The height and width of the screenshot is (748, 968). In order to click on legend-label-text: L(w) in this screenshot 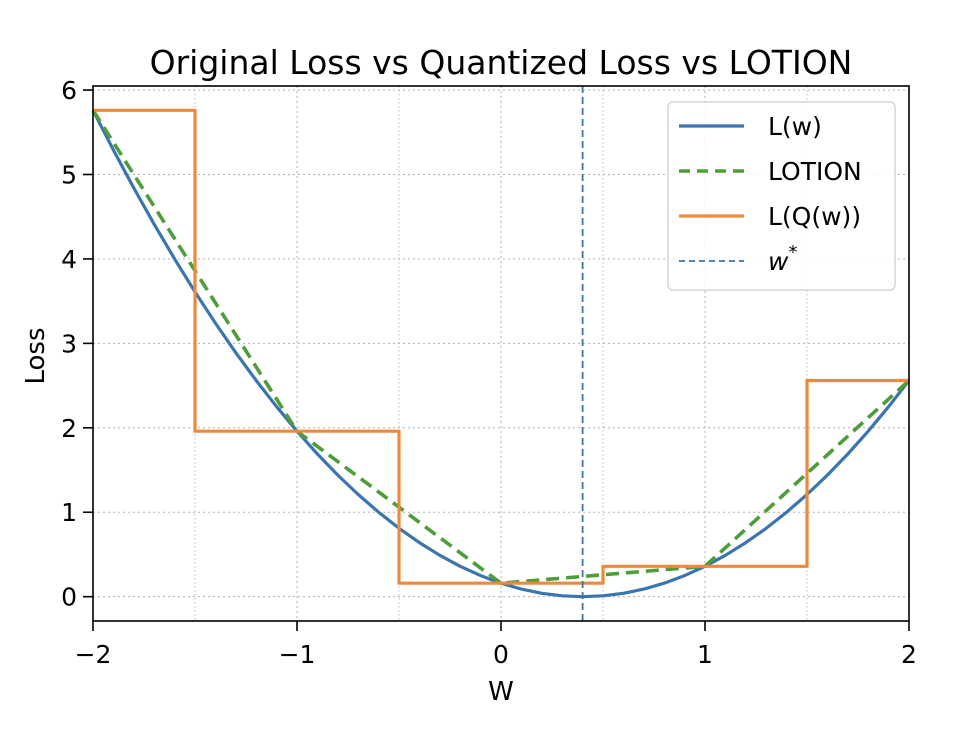, I will do `click(795, 126)`.